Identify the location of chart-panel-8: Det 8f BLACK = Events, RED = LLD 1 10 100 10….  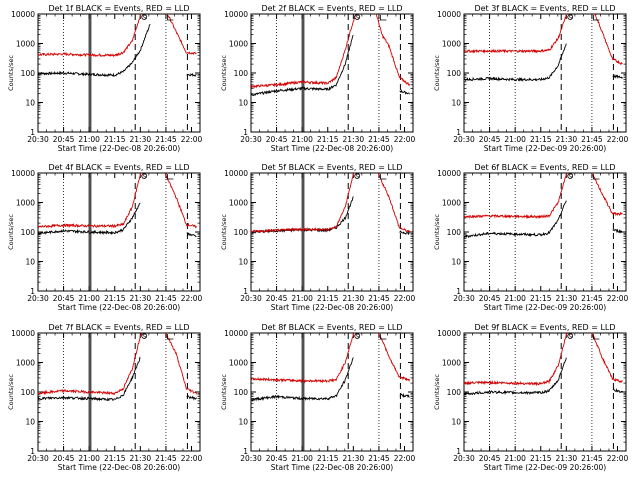
(318, 397).